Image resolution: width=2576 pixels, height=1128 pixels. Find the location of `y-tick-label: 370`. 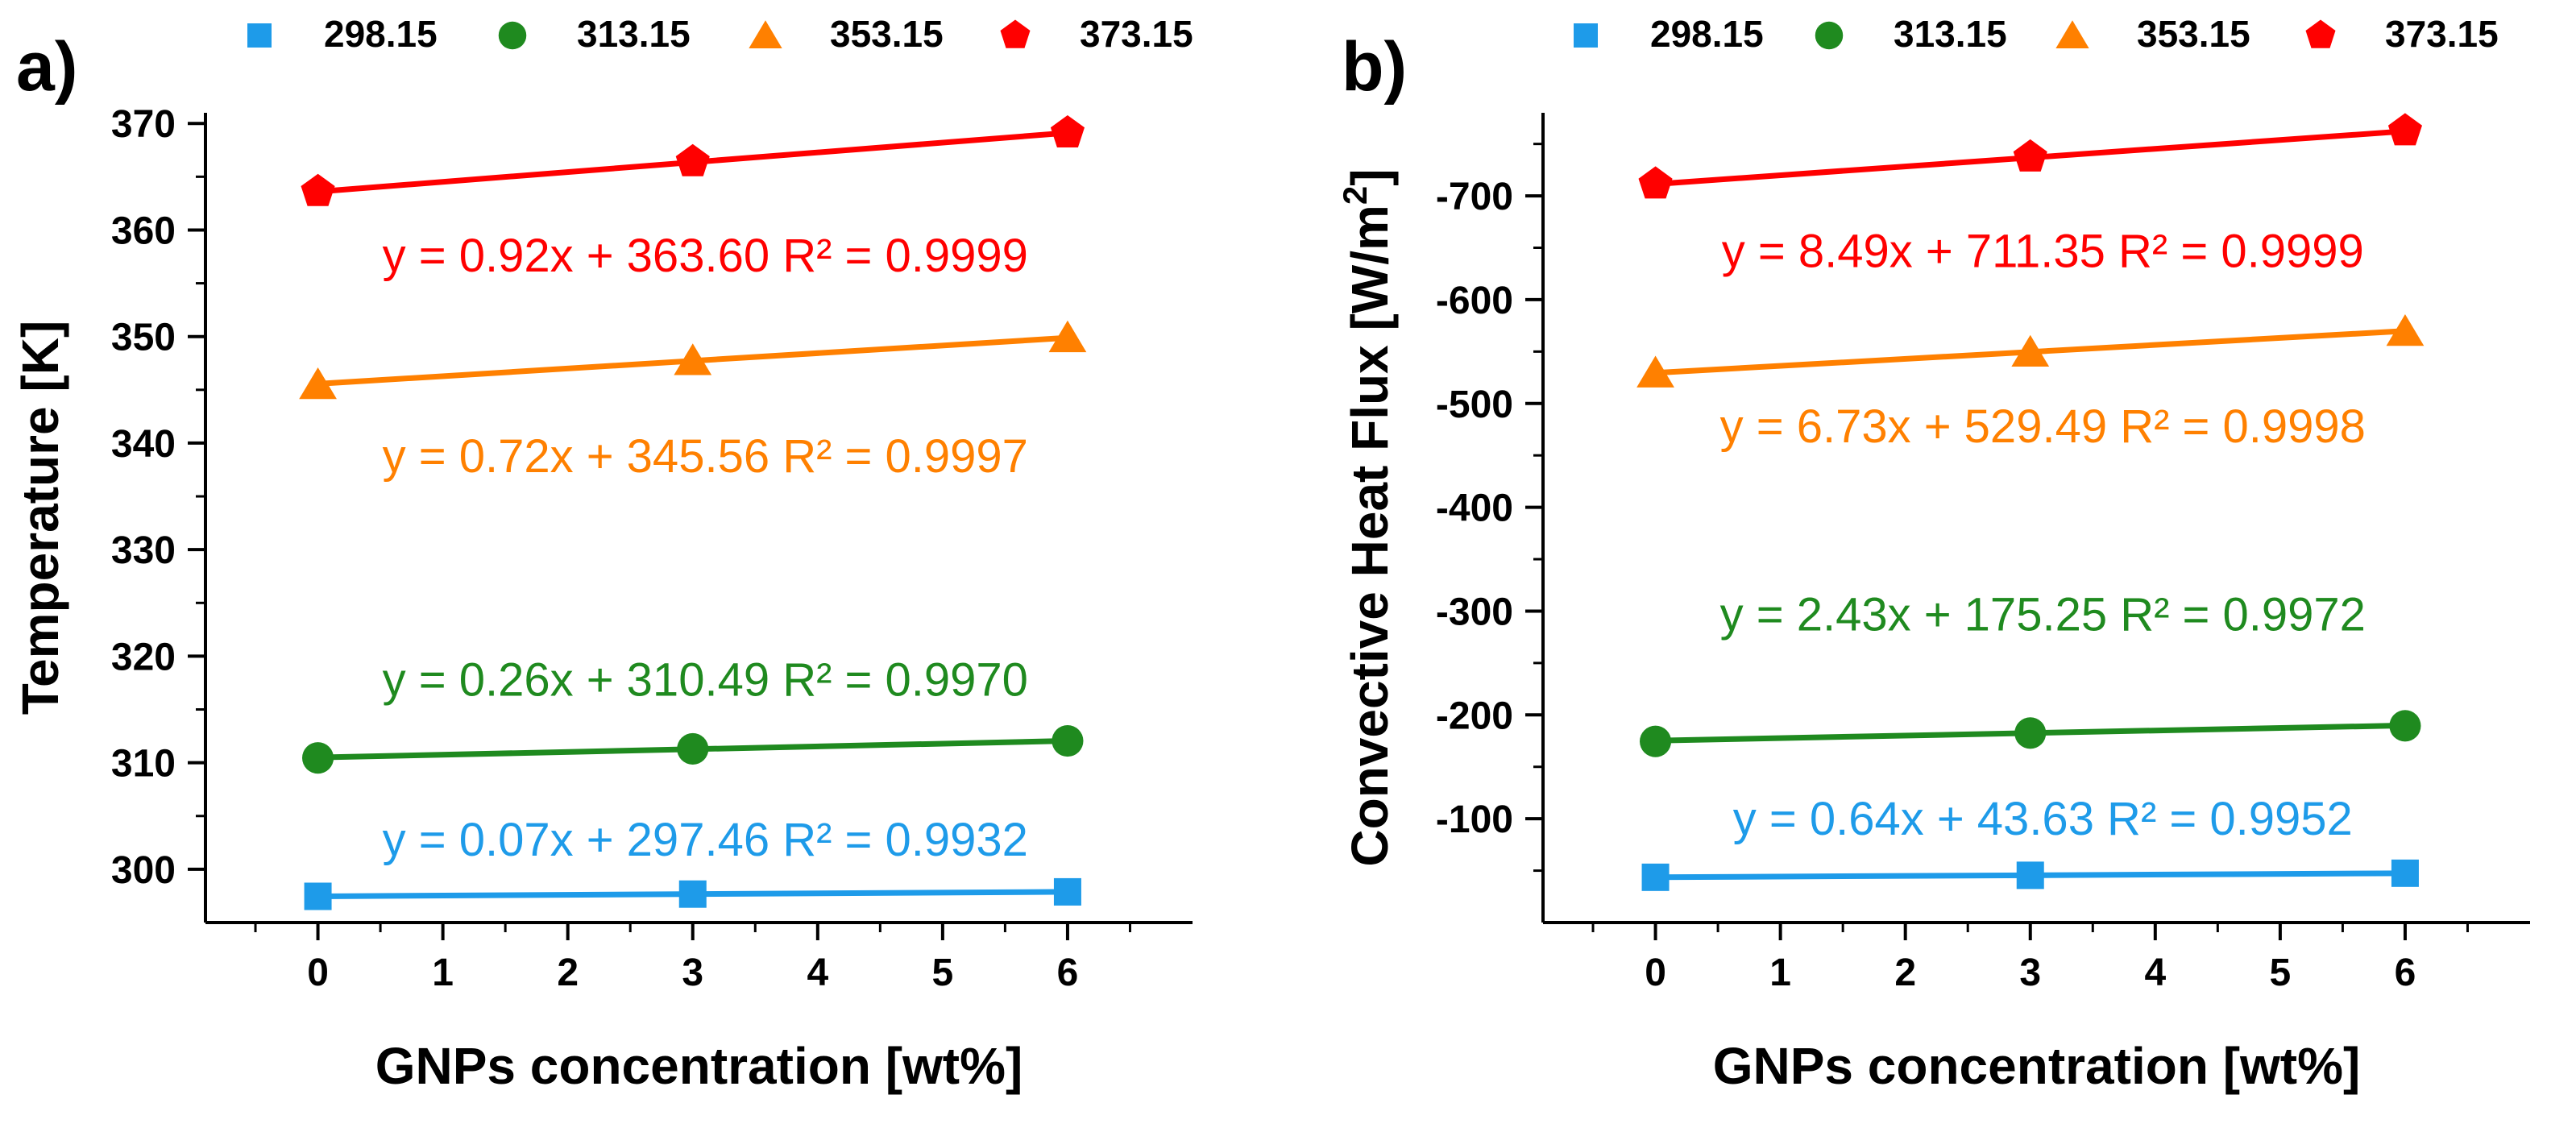

y-tick-label: 370 is located at coordinates (143, 124).